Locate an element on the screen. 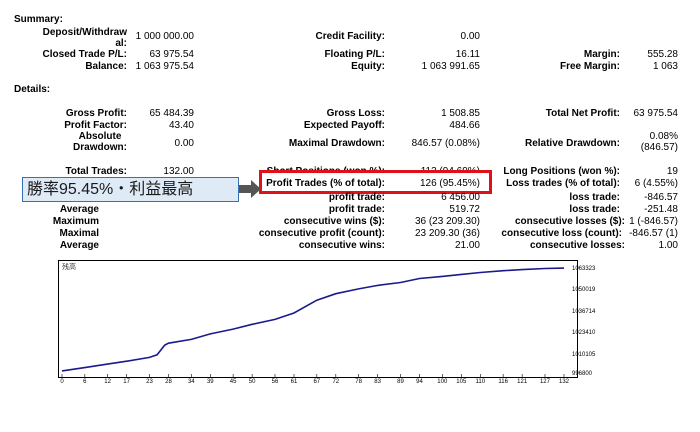 The height and width of the screenshot is (432, 700). expected-payoff-label: Expected Payoff: is located at coordinates (344, 125).